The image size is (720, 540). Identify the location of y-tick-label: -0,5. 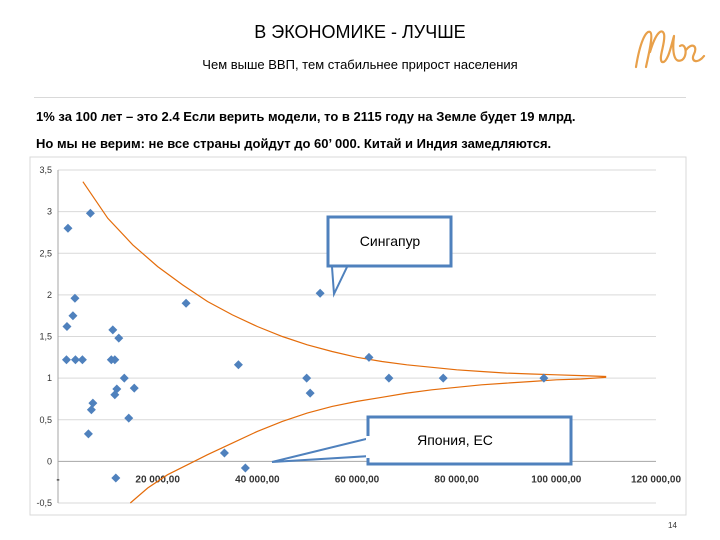
(44, 503).